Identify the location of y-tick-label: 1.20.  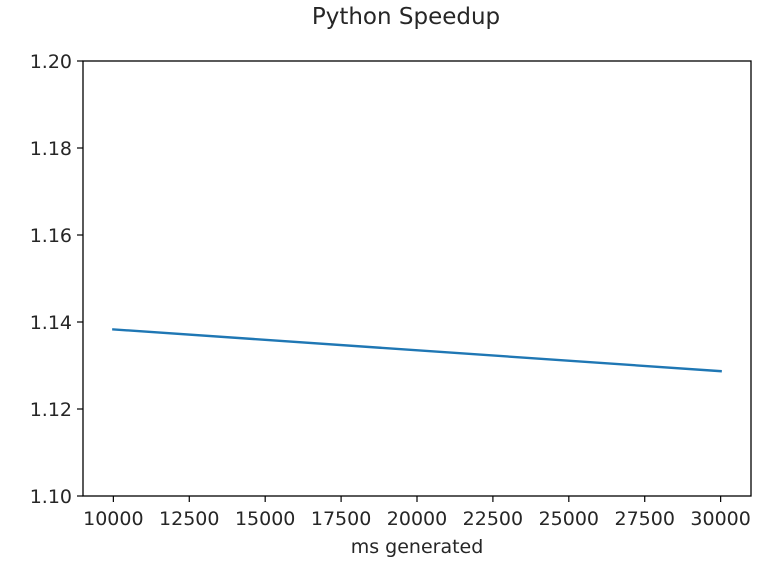
(51, 62).